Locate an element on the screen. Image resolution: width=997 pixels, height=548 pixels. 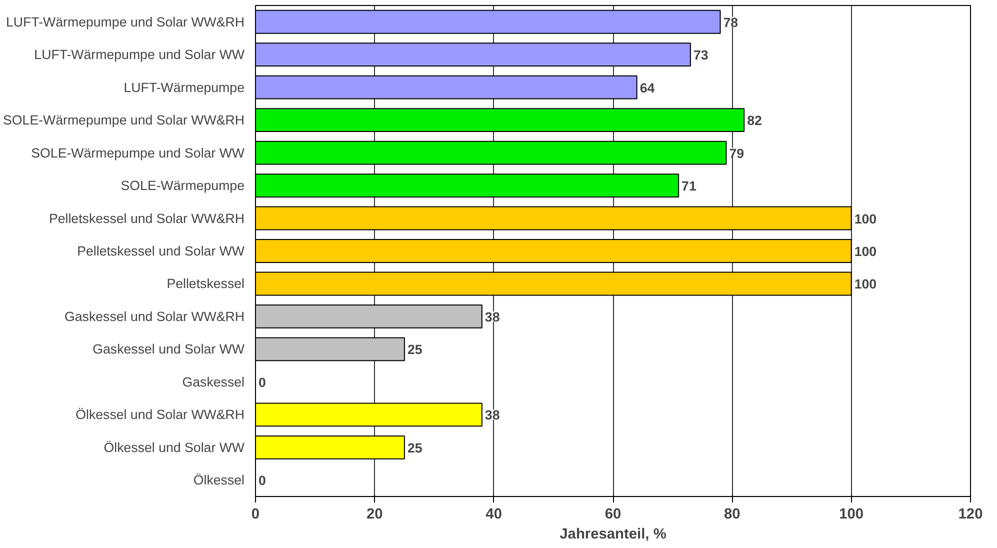
y-tick-label: Pelletskessel is located at coordinates (205, 284).